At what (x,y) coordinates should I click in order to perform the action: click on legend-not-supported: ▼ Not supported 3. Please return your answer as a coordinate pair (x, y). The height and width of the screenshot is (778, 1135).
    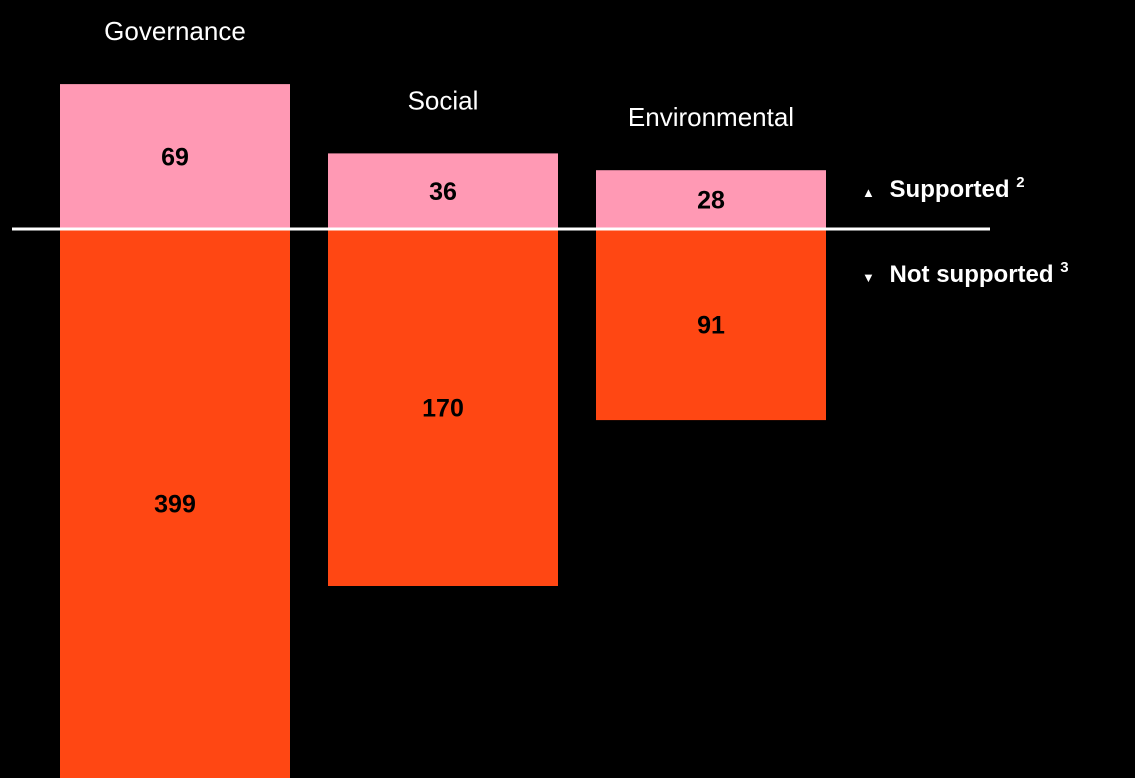
    Looking at the image, I should click on (965, 273).